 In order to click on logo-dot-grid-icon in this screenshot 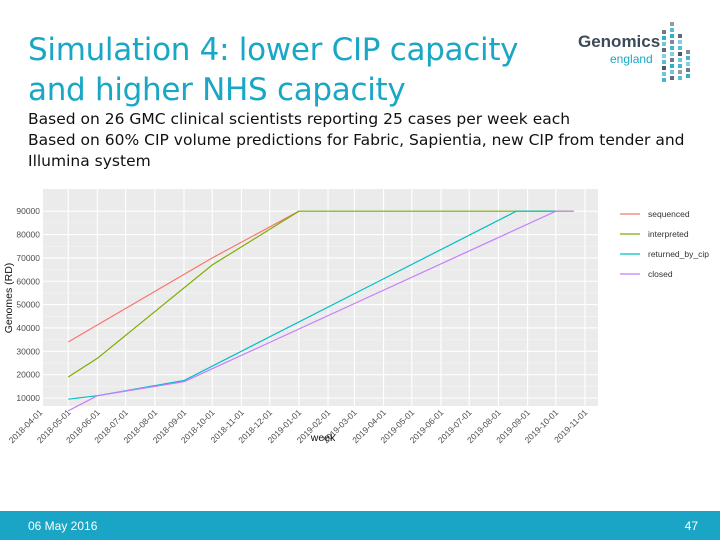, I will do `click(676, 52)`.